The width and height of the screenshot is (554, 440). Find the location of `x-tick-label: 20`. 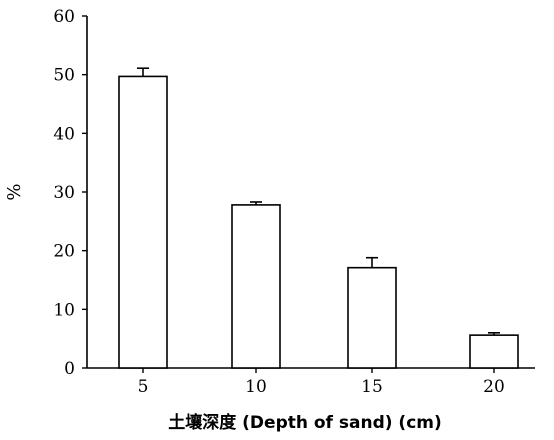

x-tick-label: 20 is located at coordinates (494, 387).